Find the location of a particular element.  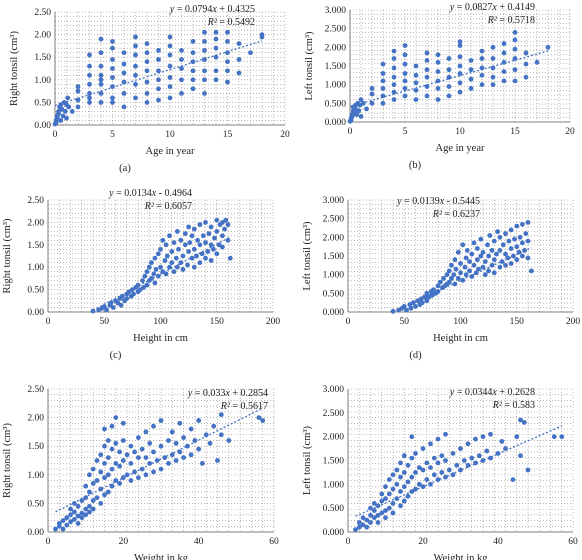

x-tick-label: 40 is located at coordinates (498, 542).